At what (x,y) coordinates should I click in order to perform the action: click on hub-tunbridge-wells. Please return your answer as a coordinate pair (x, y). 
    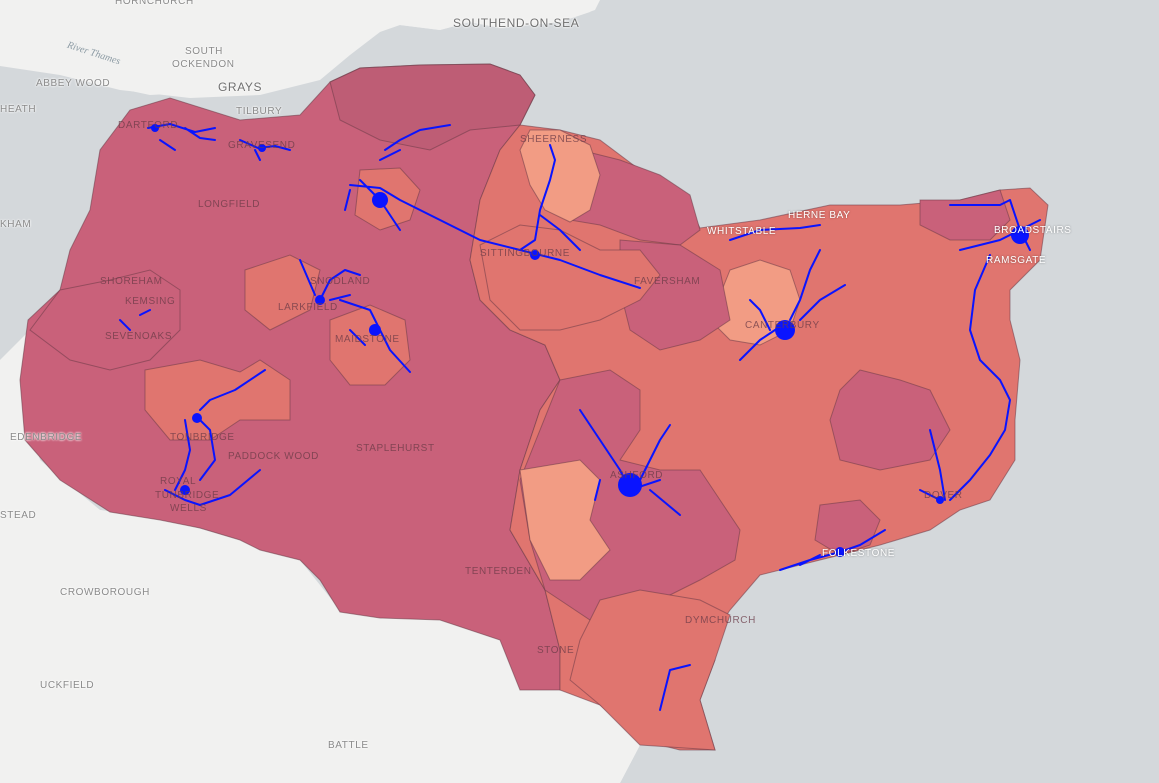
    Looking at the image, I should click on (185, 490).